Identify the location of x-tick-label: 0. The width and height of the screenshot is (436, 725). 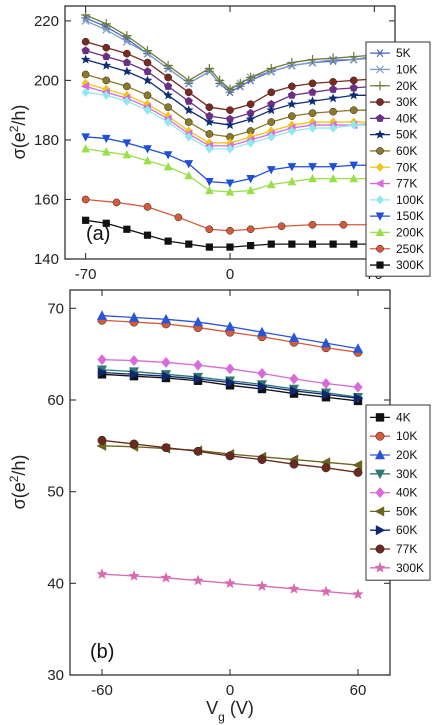
(230, 274).